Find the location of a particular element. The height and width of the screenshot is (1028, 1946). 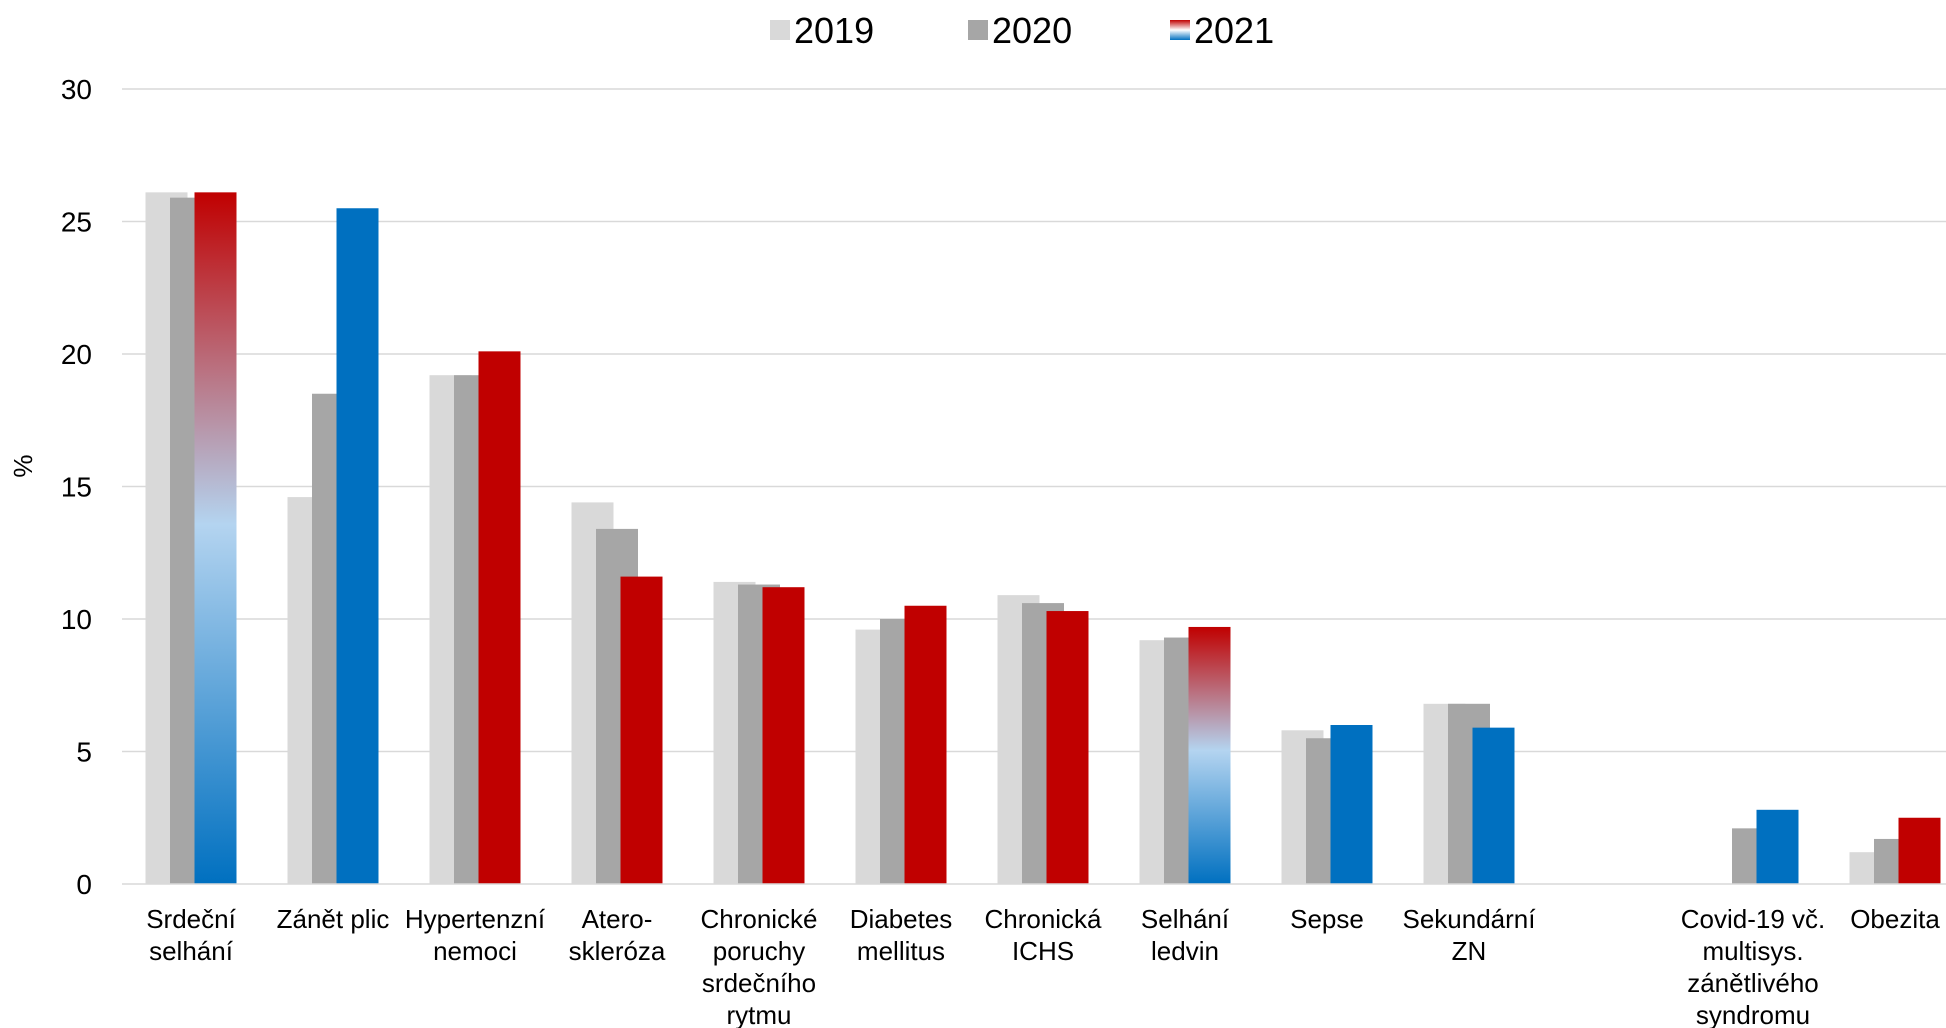

y-tick-label: 25 is located at coordinates (76, 222).